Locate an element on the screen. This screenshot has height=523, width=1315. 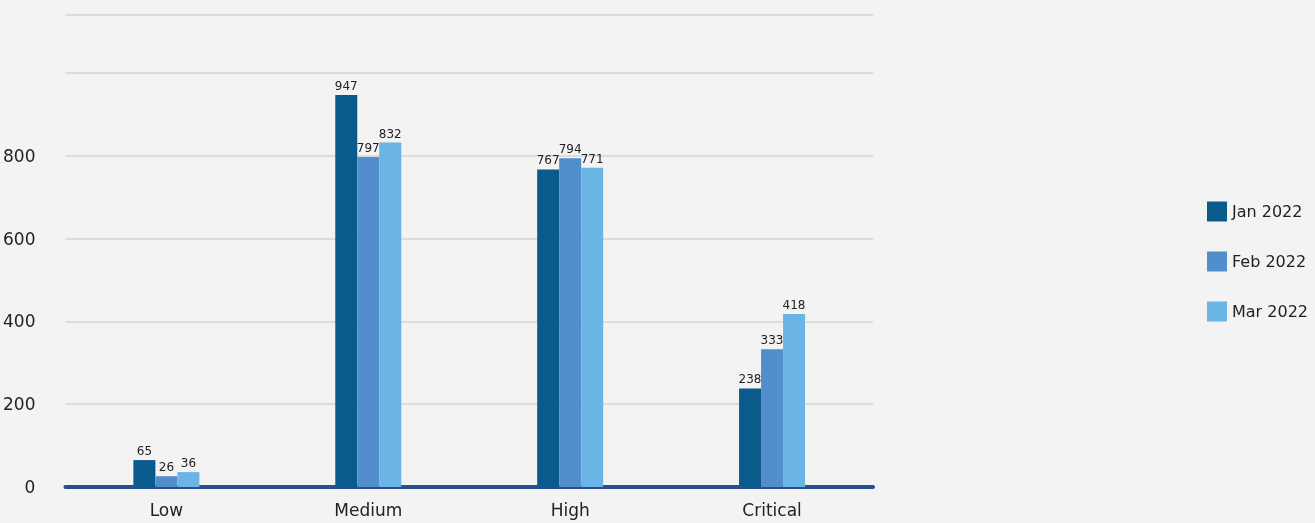
data-label: 36 is located at coordinates (188, 463).